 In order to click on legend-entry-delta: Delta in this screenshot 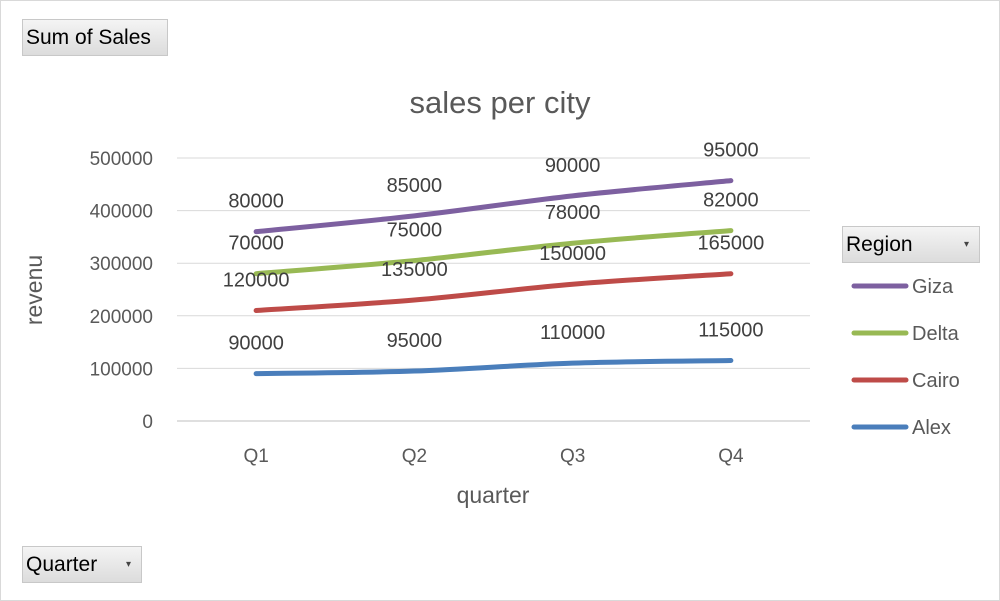, I will do `click(905, 334)`.